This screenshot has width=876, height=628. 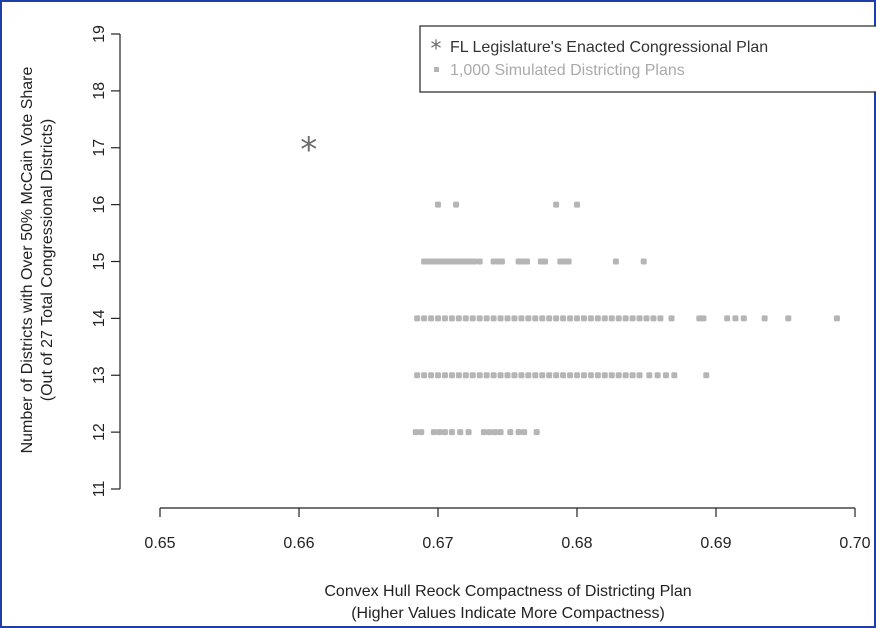 What do you see at coordinates (99, 262) in the screenshot?
I see `y-tick-label: 15` at bounding box center [99, 262].